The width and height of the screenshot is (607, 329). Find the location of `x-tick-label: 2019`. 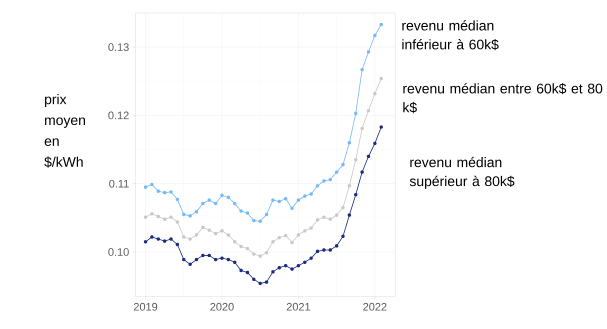

x-tick-label: 2019 is located at coordinates (146, 306).